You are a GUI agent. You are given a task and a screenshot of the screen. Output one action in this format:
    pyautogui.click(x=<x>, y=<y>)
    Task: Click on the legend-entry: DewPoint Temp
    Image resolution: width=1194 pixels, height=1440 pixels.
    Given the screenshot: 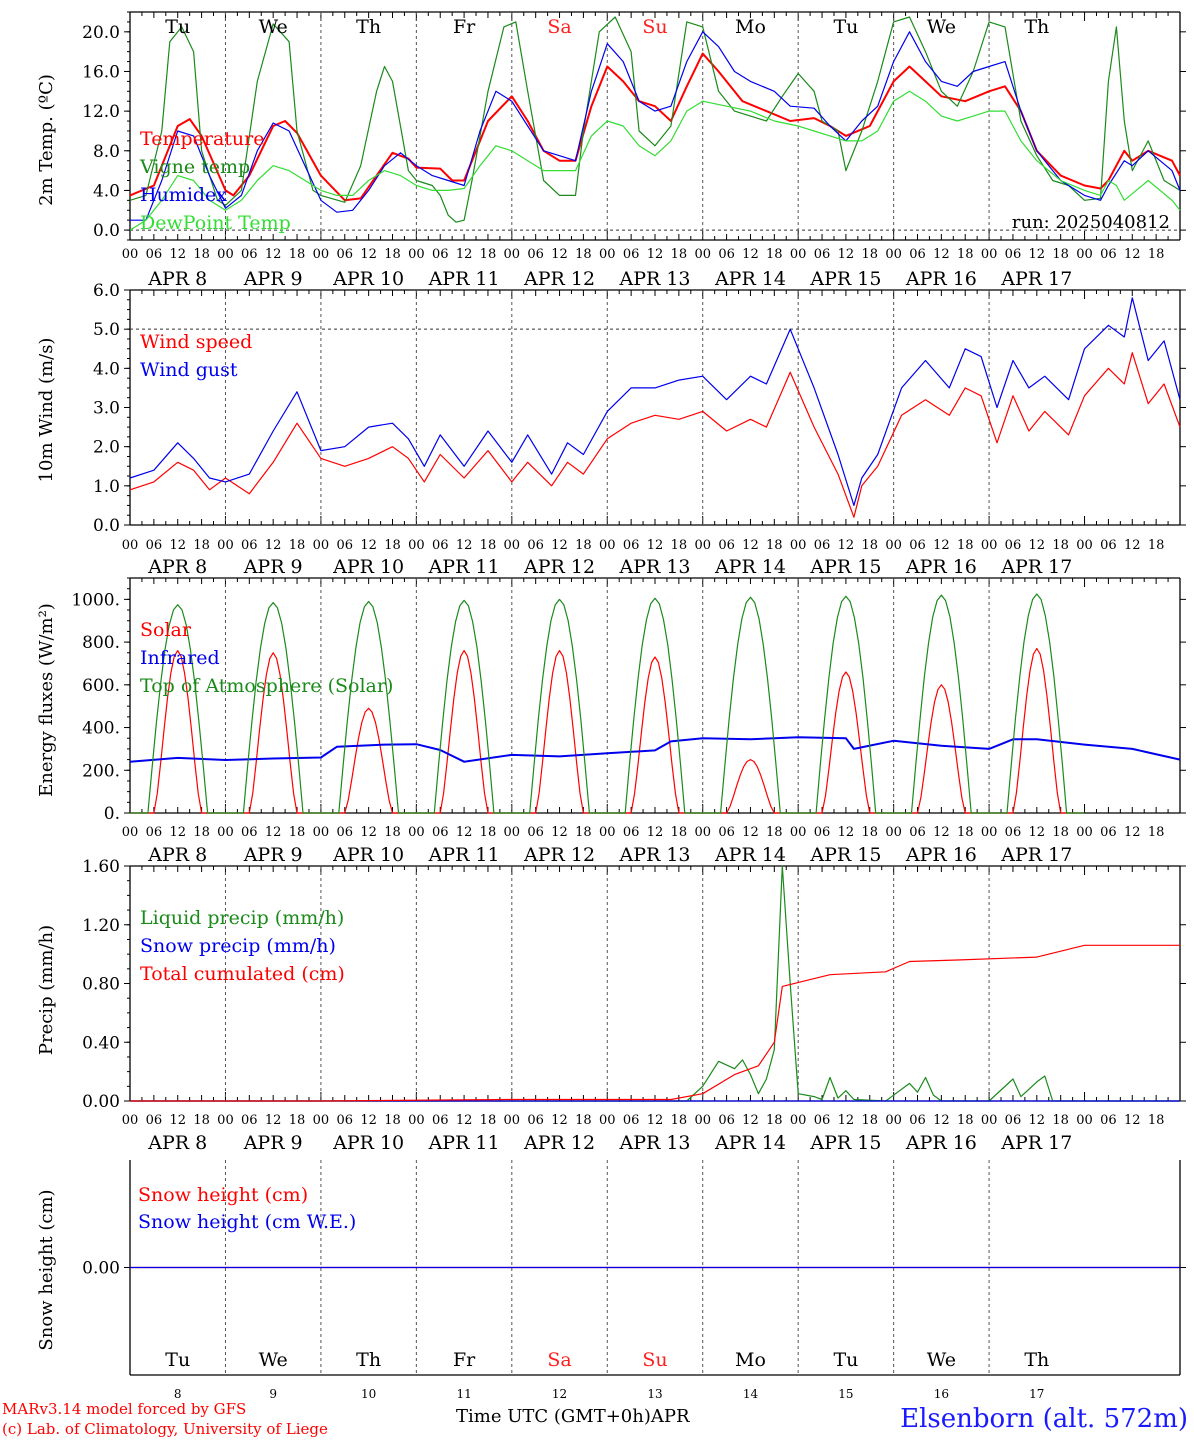 What is the action you would take?
    pyautogui.click(x=215, y=223)
    